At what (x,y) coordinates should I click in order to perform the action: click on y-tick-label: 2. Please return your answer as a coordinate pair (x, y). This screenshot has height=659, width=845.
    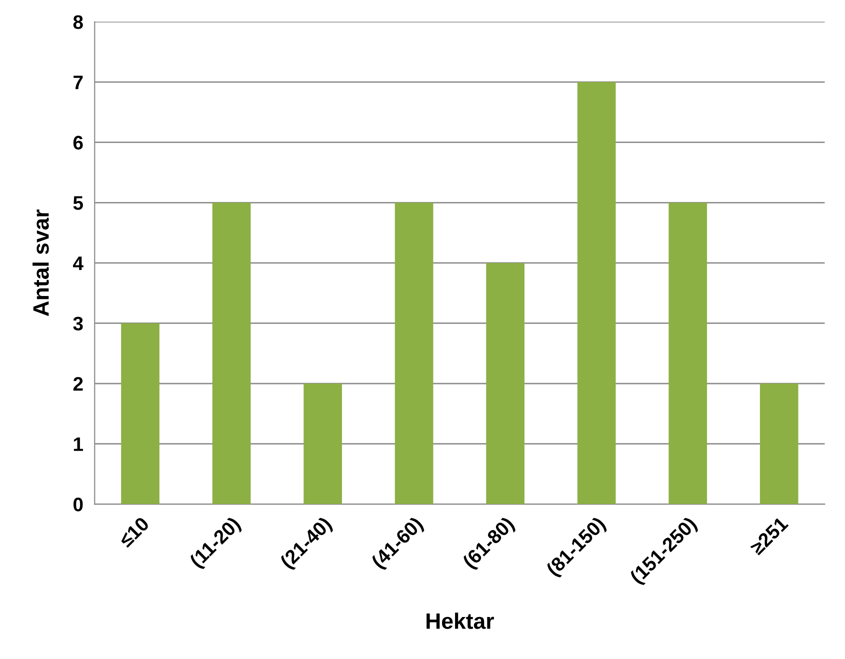
    Looking at the image, I should click on (78, 384).